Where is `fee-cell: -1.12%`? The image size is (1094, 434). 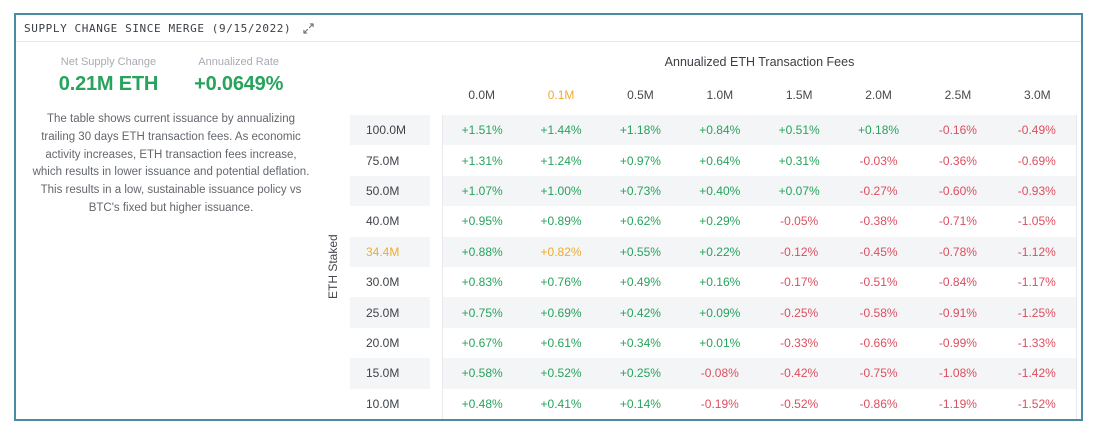 fee-cell: -1.12% is located at coordinates (1037, 251).